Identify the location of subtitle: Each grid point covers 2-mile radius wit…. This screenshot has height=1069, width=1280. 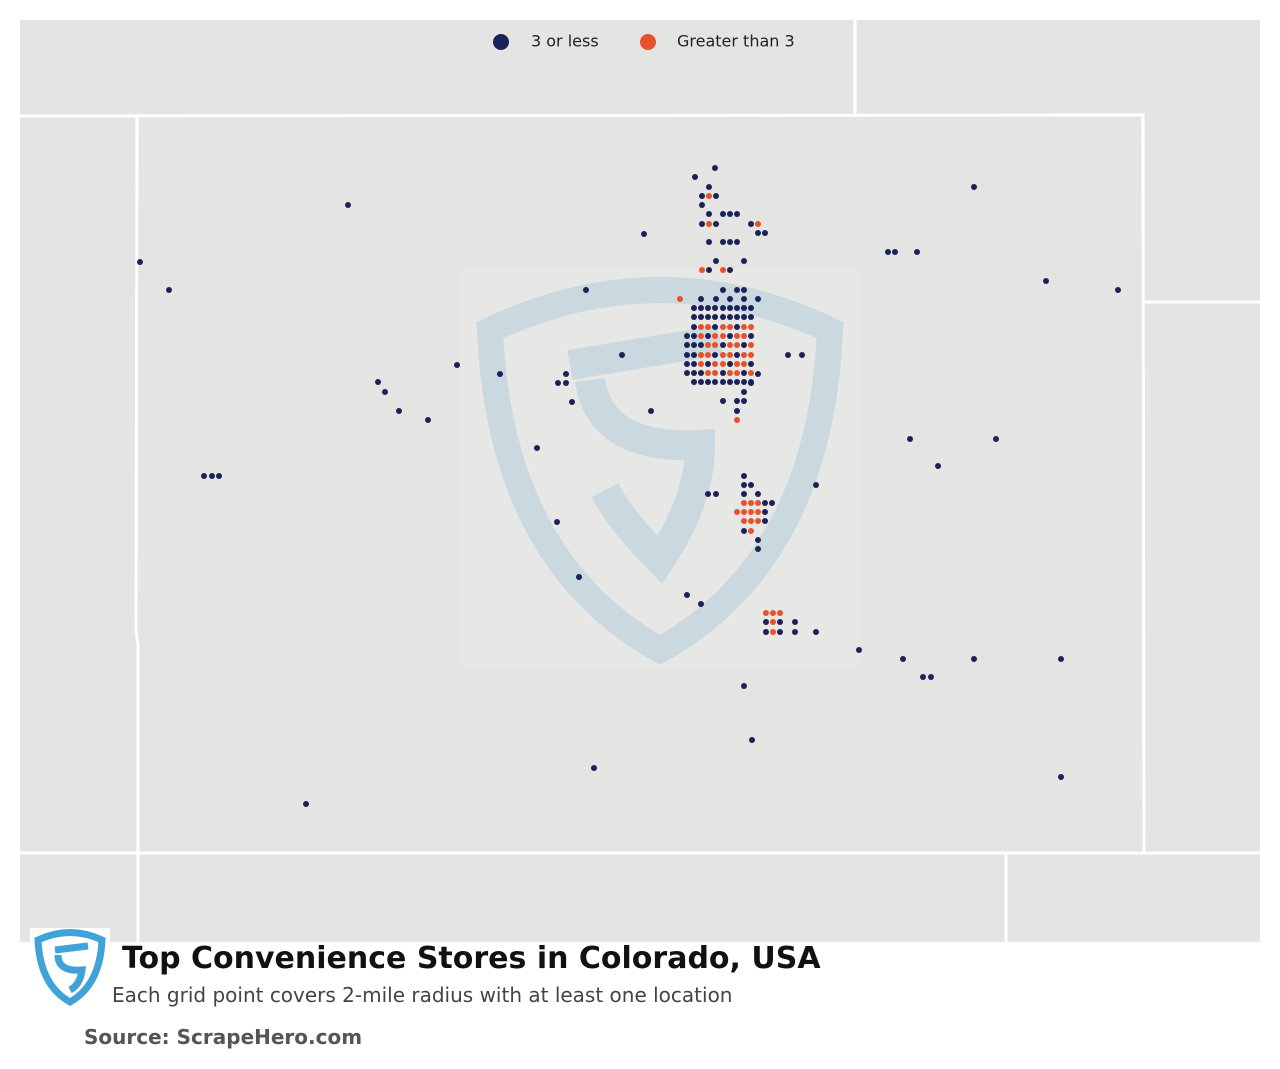
(422, 995).